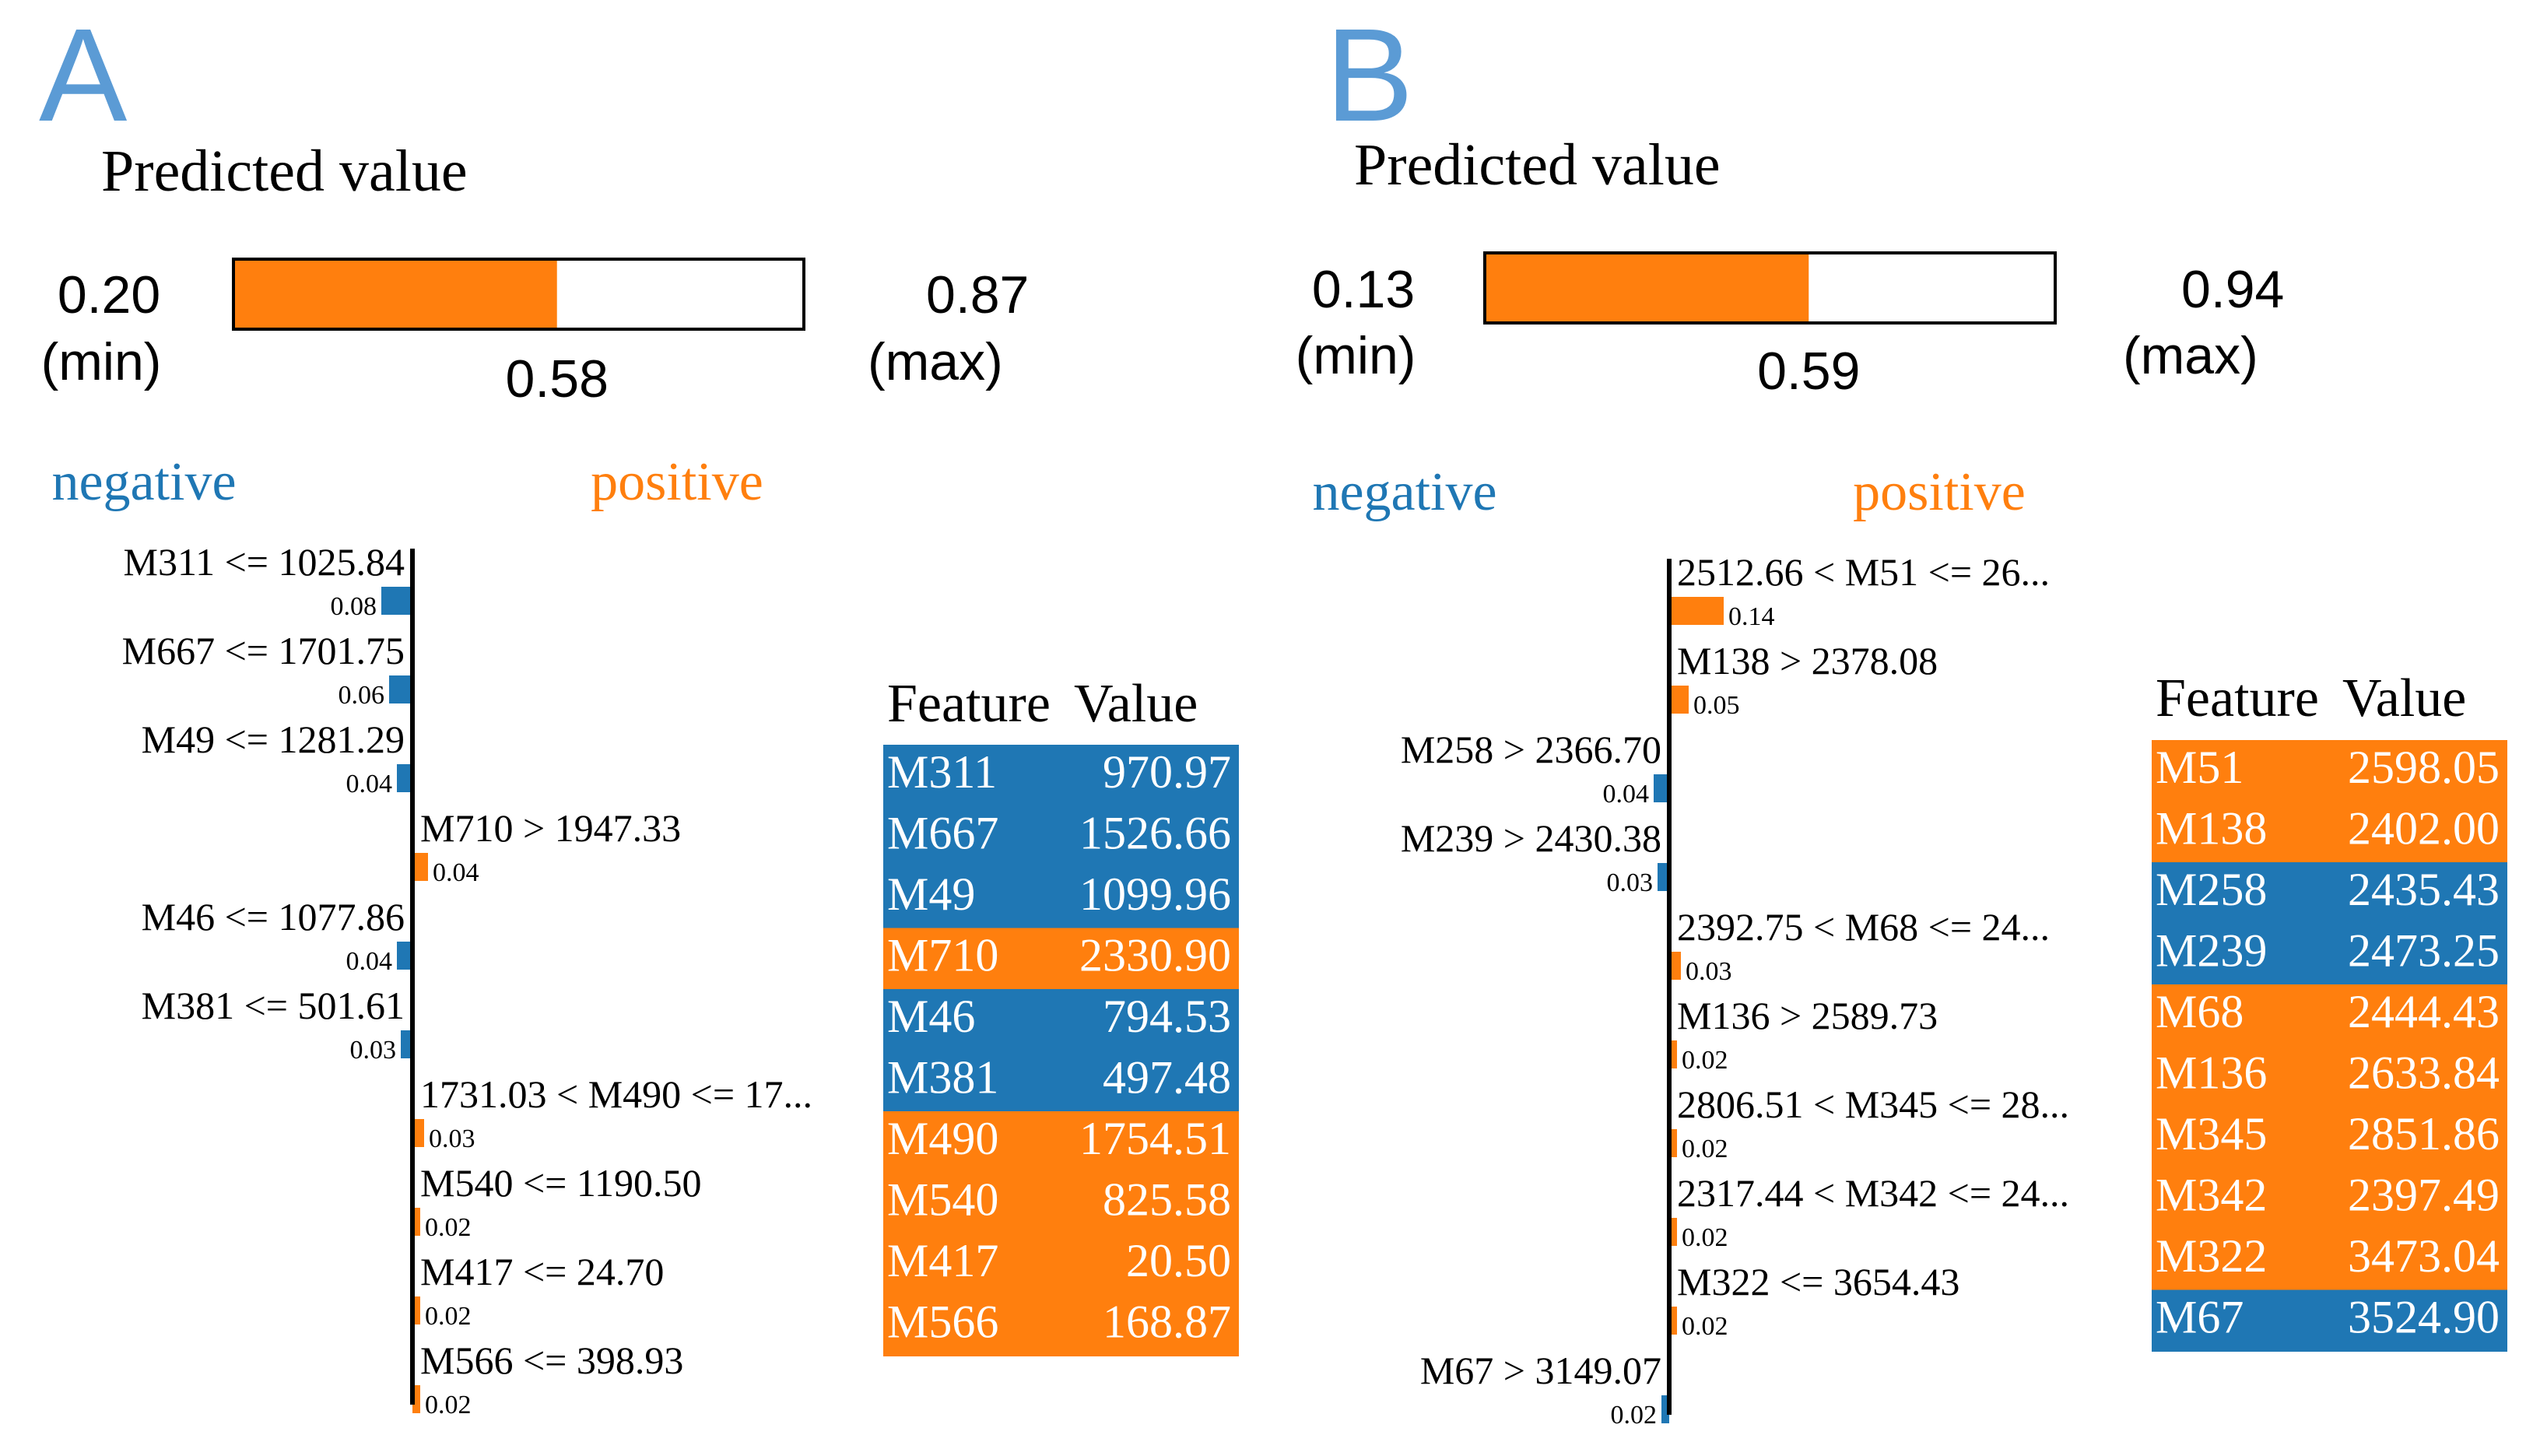  What do you see at coordinates (2424, 1073) in the screenshot?
I see `table-cell-value: 2633.84` at bounding box center [2424, 1073].